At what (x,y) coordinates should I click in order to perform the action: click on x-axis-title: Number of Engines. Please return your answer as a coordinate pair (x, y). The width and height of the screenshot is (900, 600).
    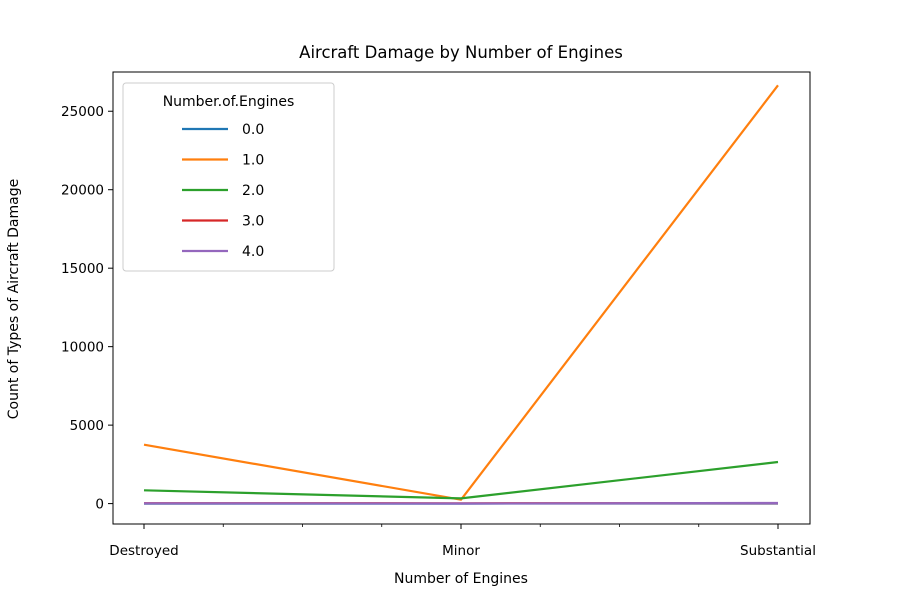
    Looking at the image, I should click on (461, 579).